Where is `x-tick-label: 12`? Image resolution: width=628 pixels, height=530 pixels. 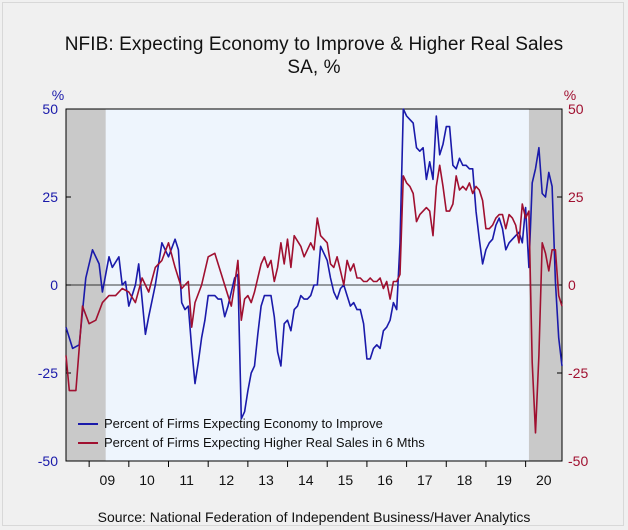
x-tick-label: 12 is located at coordinates (227, 480).